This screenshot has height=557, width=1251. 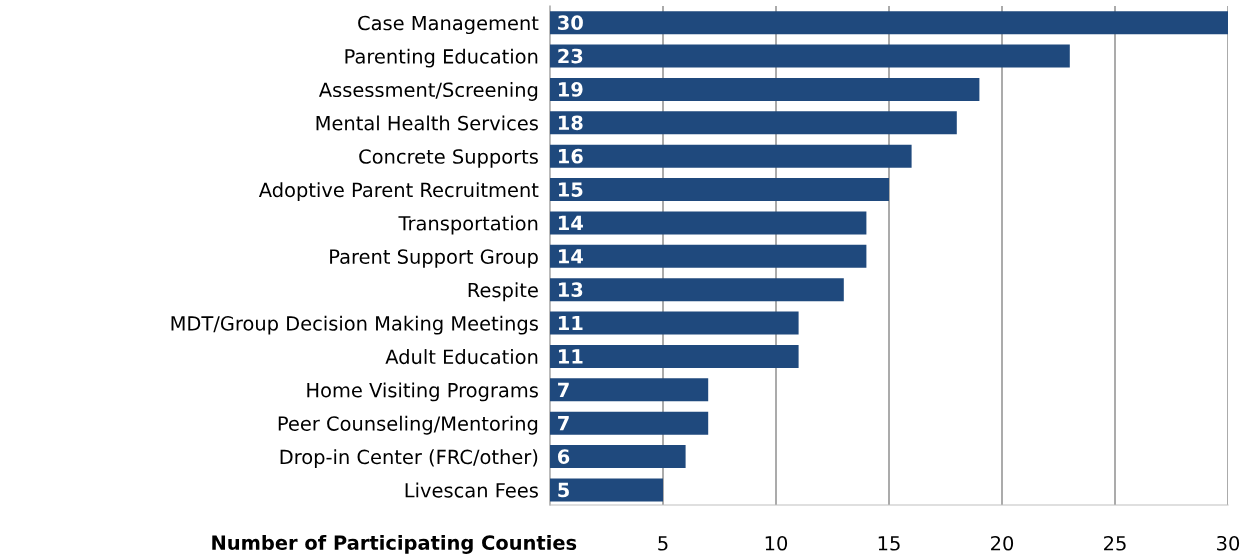 I want to click on y-tick-label: Assessment/Screening, so click(x=428, y=91).